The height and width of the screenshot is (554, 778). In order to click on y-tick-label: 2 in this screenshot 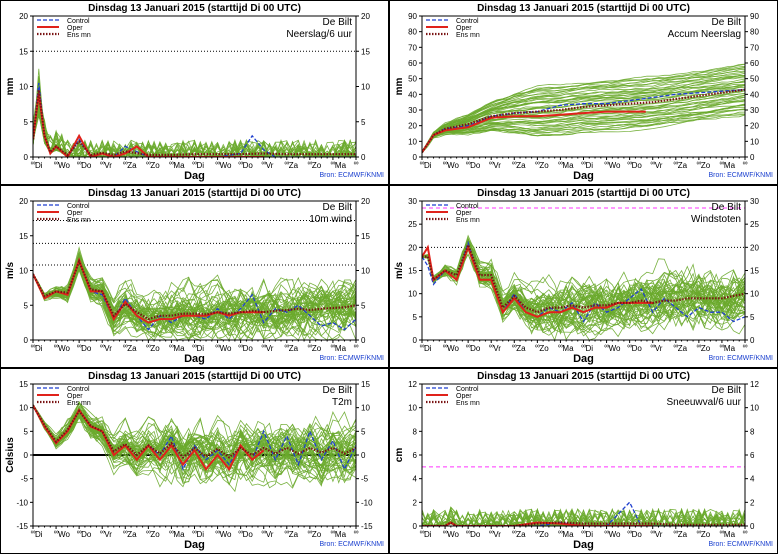, I will do `click(415, 502)`.